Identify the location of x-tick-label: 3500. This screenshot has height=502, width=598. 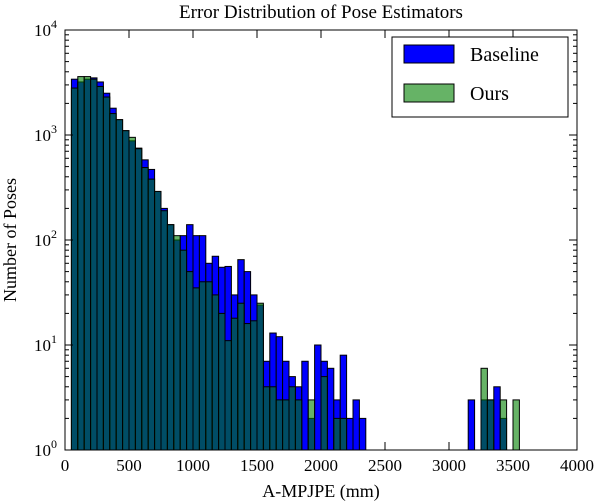
(513, 465).